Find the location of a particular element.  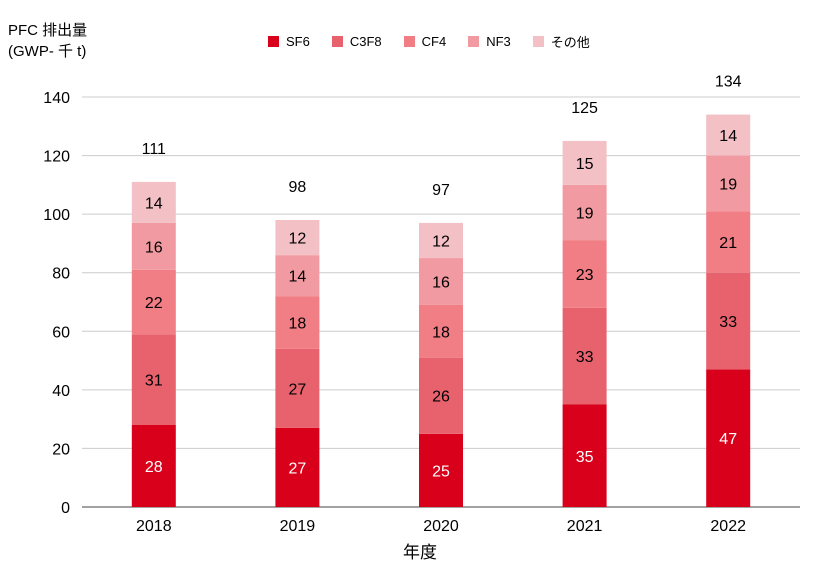

y-tick-label: 100 is located at coordinates (56, 215).